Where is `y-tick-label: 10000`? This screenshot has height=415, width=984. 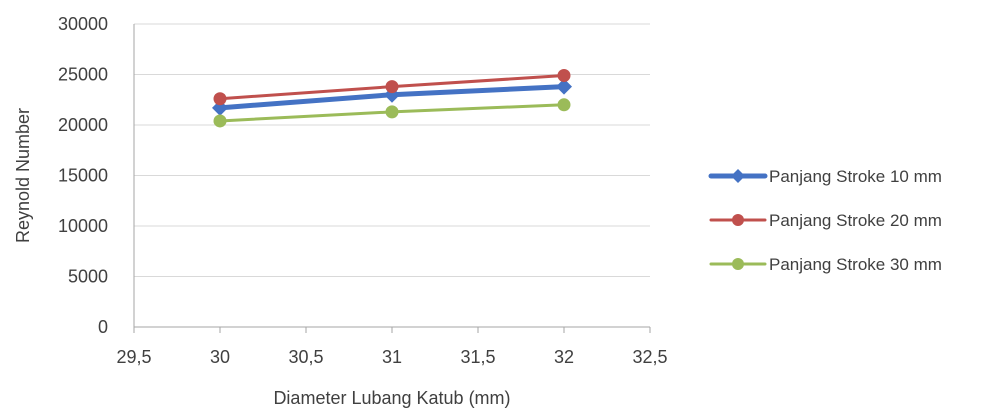 y-tick-label: 10000 is located at coordinates (83, 226).